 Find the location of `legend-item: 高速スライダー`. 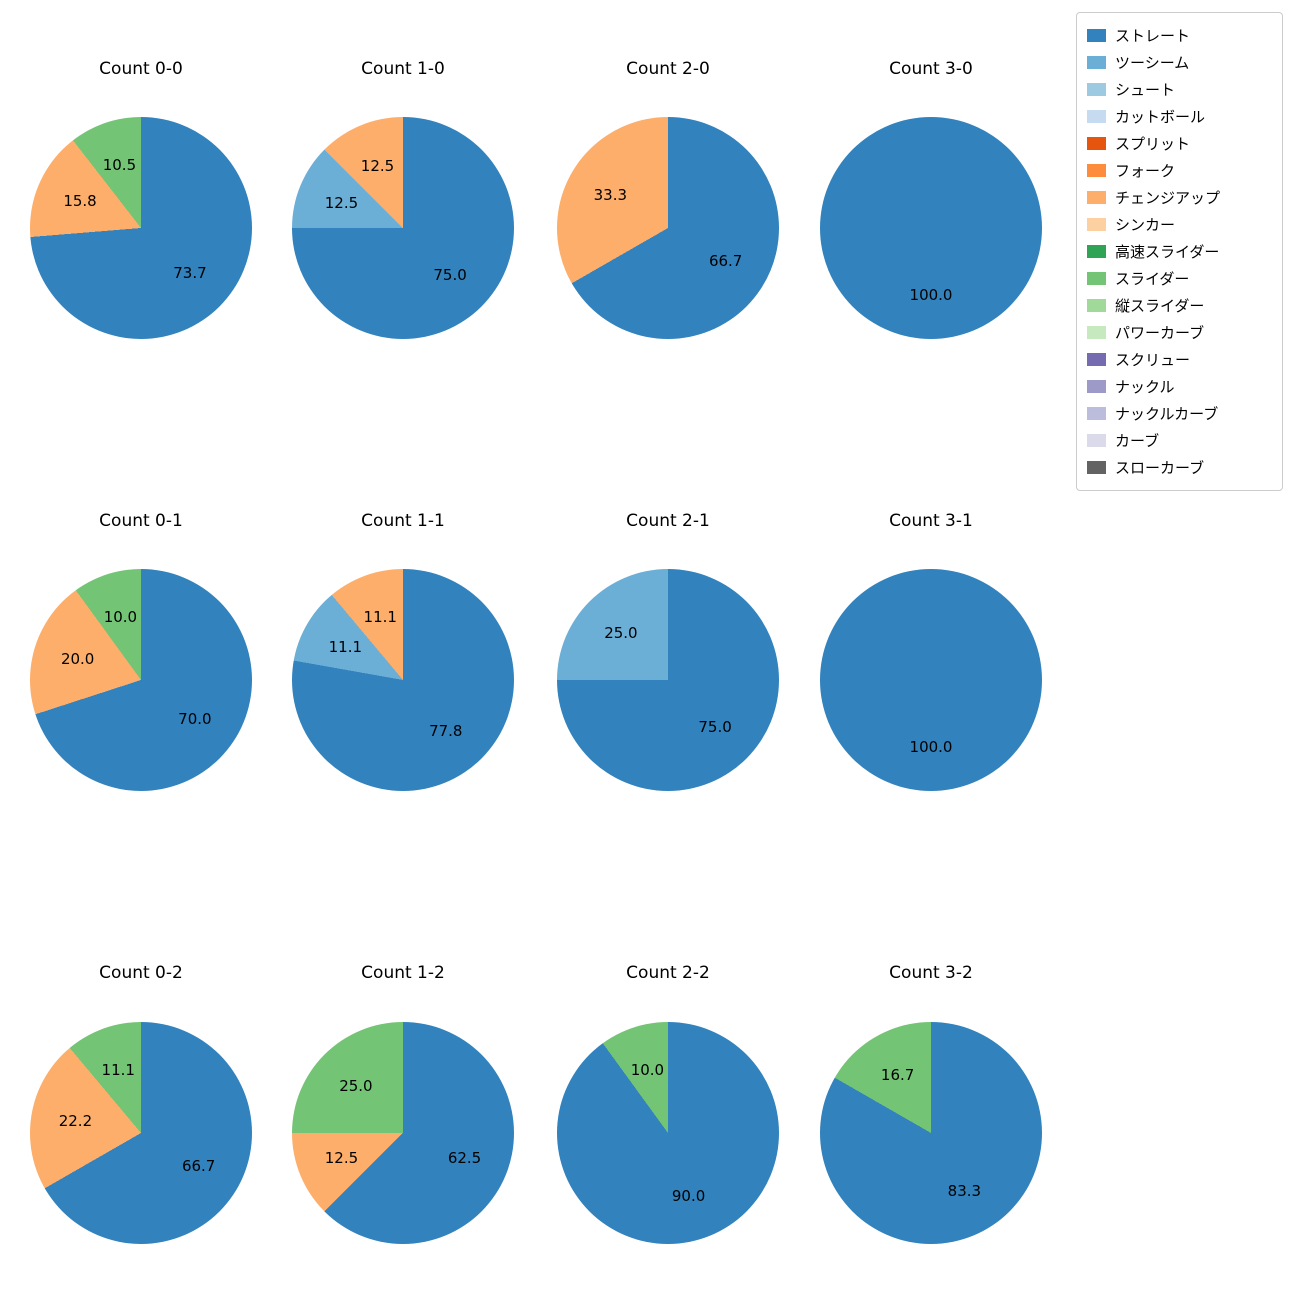

legend-item: 高速スライダー is located at coordinates (1179, 251).